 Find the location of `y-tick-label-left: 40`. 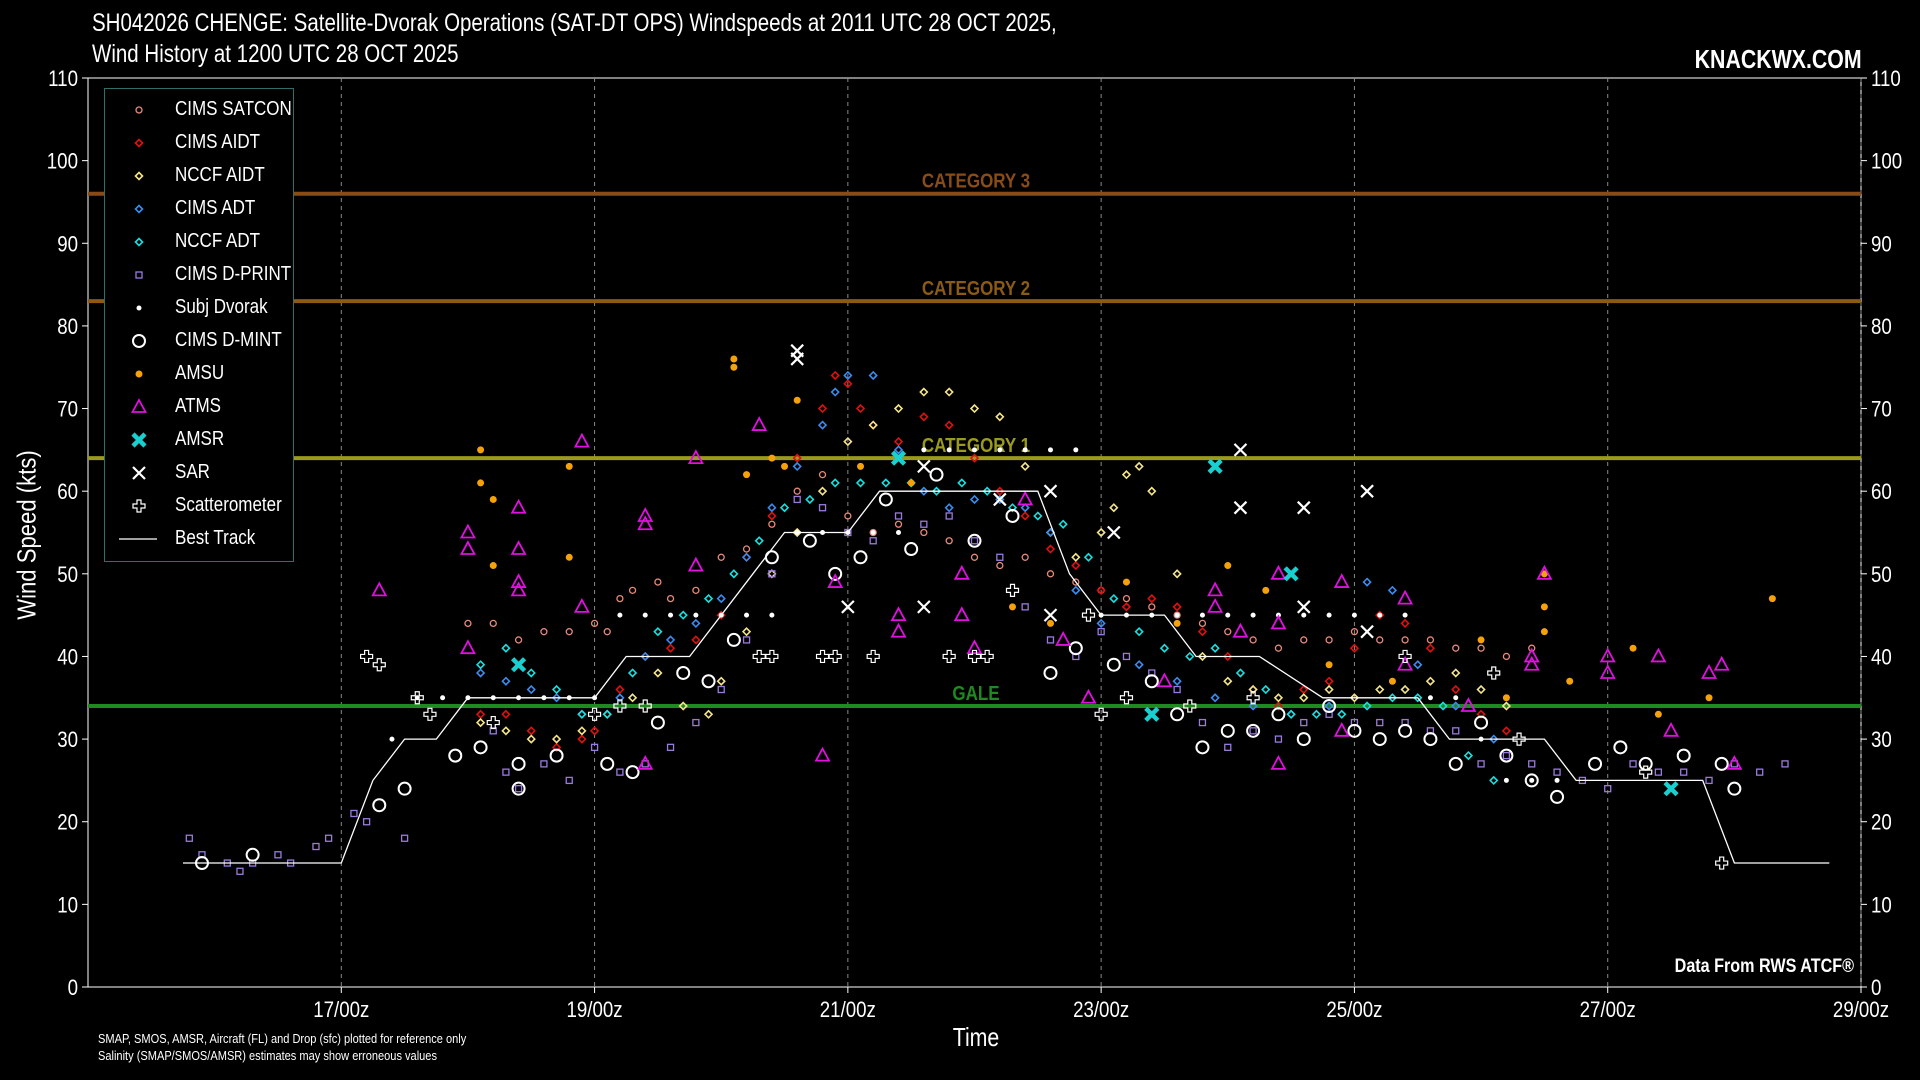

y-tick-label-left: 40 is located at coordinates (67, 658).